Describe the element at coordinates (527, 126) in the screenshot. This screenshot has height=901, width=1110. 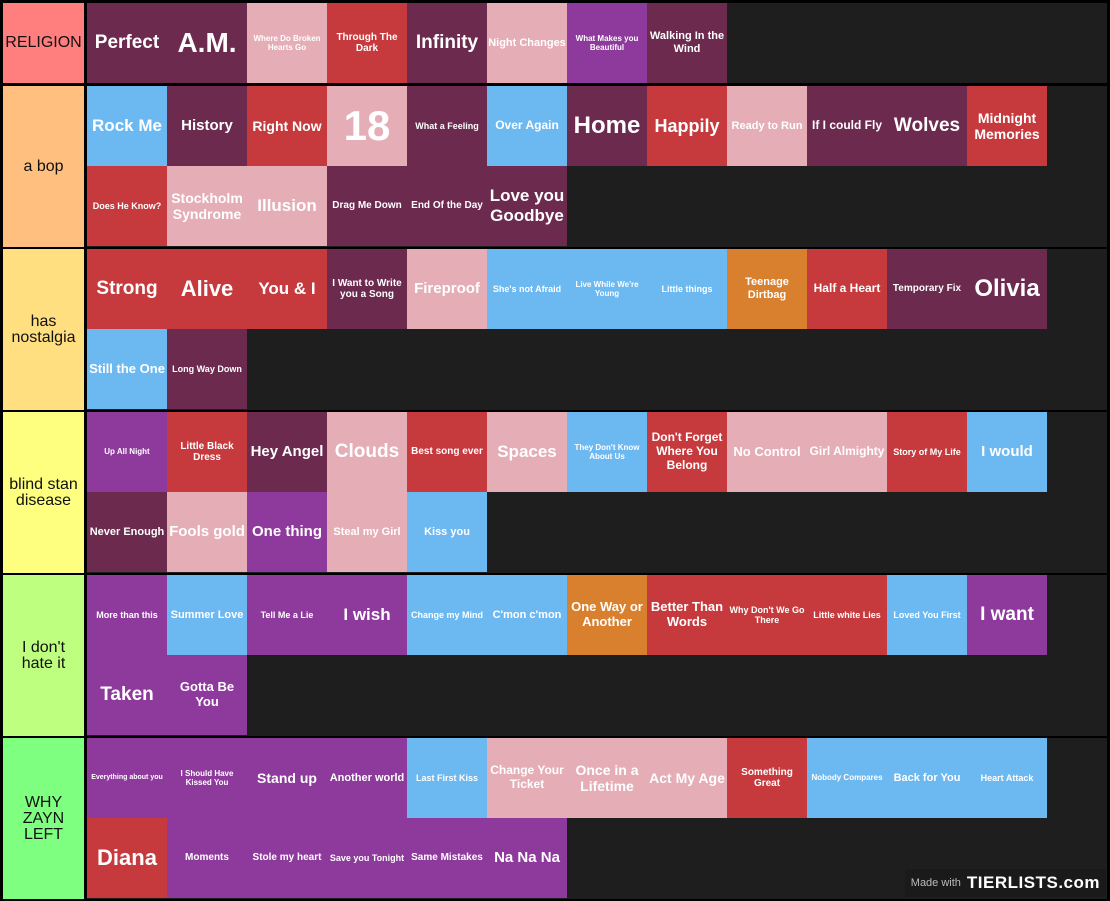
I see `tier-item: Over Again` at that location.